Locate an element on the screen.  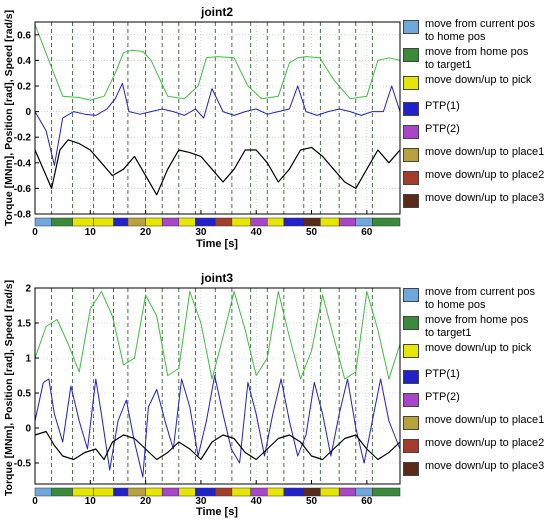
legend-item: PTP(2) is located at coordinates (476, 131).